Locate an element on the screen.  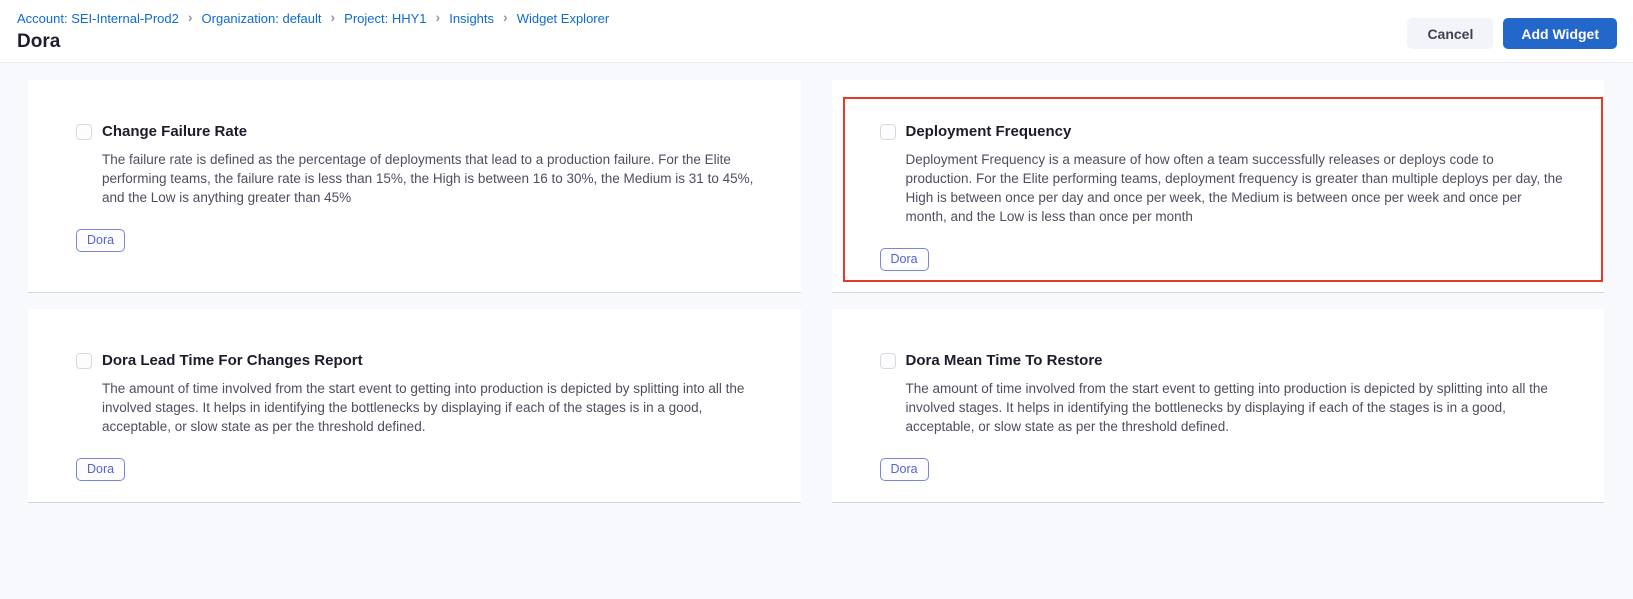
cancel-button: Cancel is located at coordinates (1450, 33).